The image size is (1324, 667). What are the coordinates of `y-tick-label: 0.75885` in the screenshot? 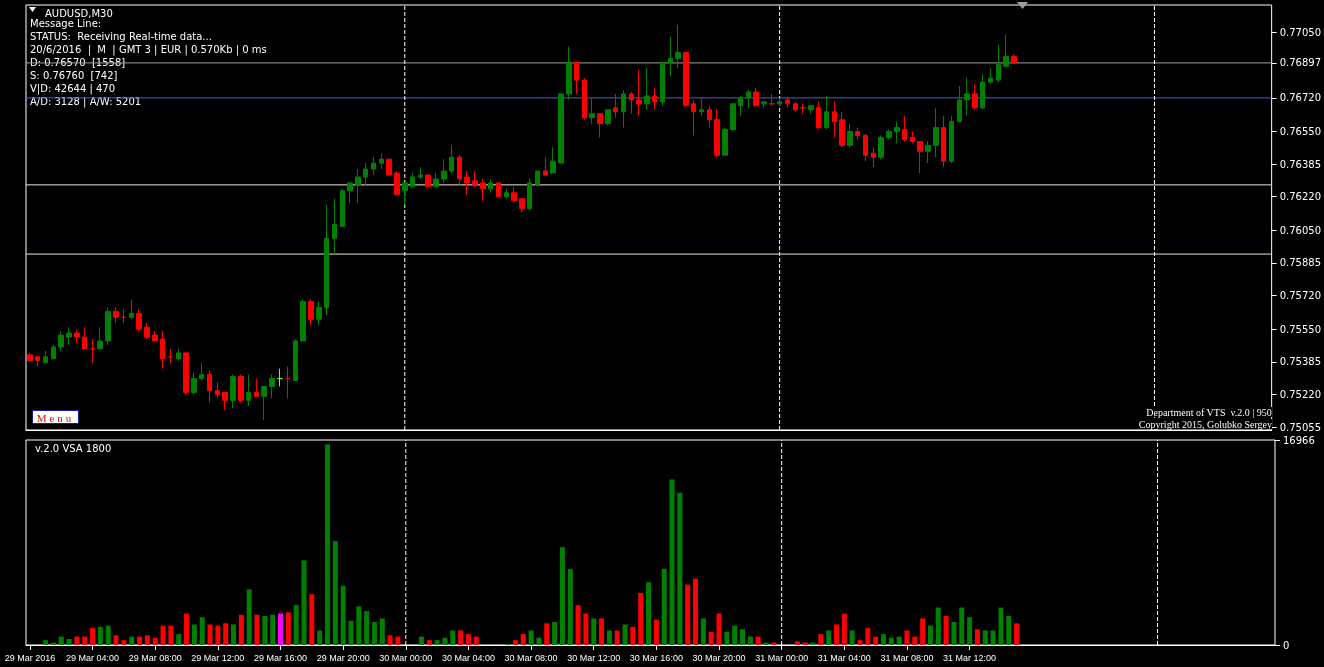 It's located at (1300, 263).